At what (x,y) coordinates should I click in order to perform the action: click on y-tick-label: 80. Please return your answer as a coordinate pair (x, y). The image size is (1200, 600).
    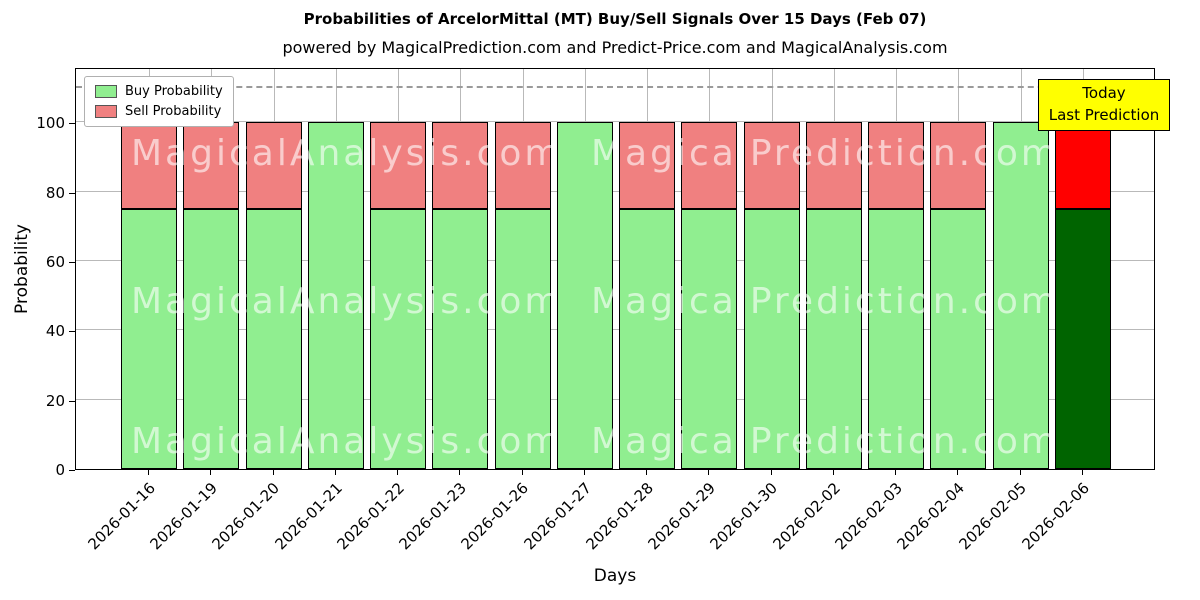
    Looking at the image, I should click on (55, 192).